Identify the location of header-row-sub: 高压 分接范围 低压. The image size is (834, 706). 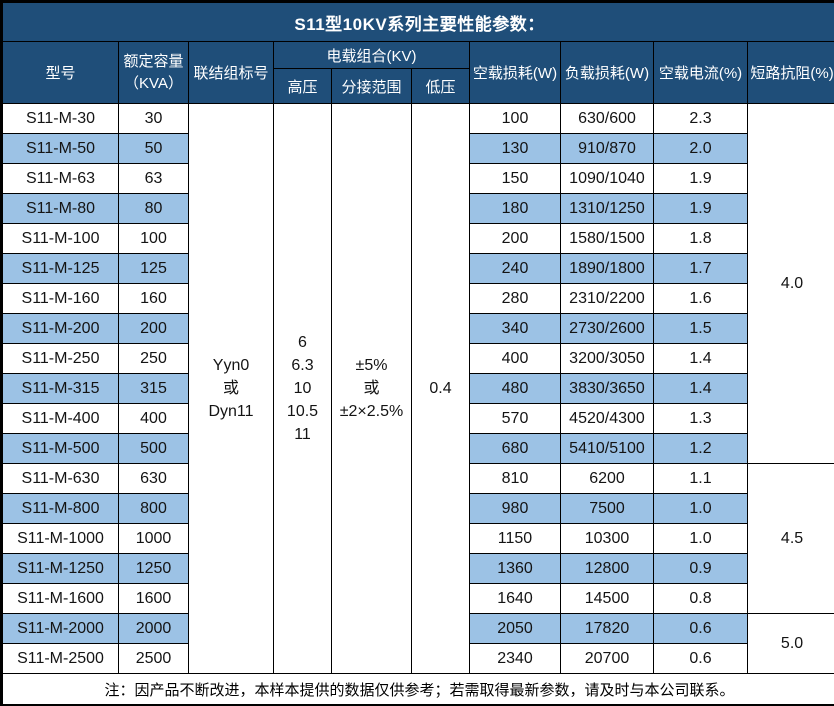
(418, 86).